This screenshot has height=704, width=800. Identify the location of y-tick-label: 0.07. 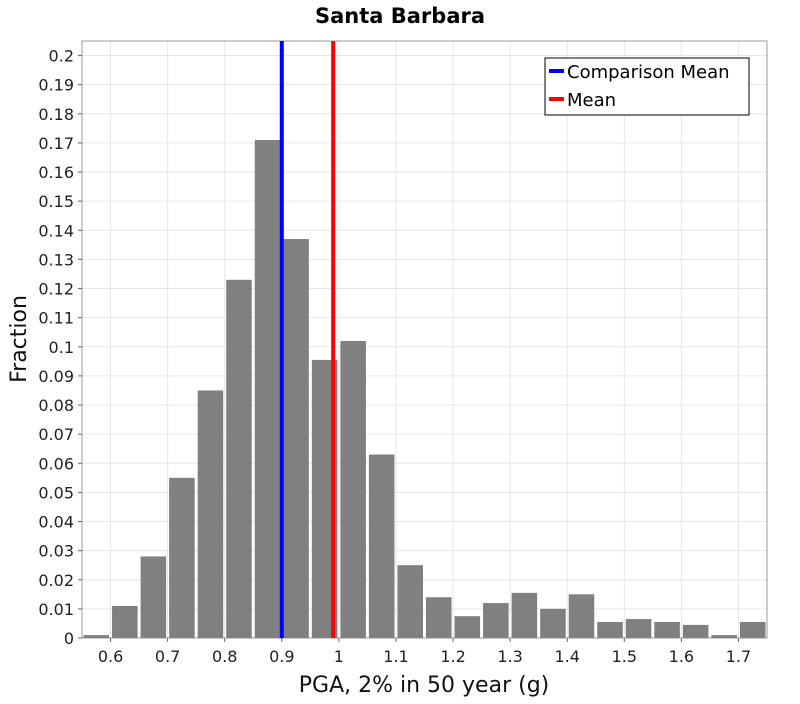
(56, 434).